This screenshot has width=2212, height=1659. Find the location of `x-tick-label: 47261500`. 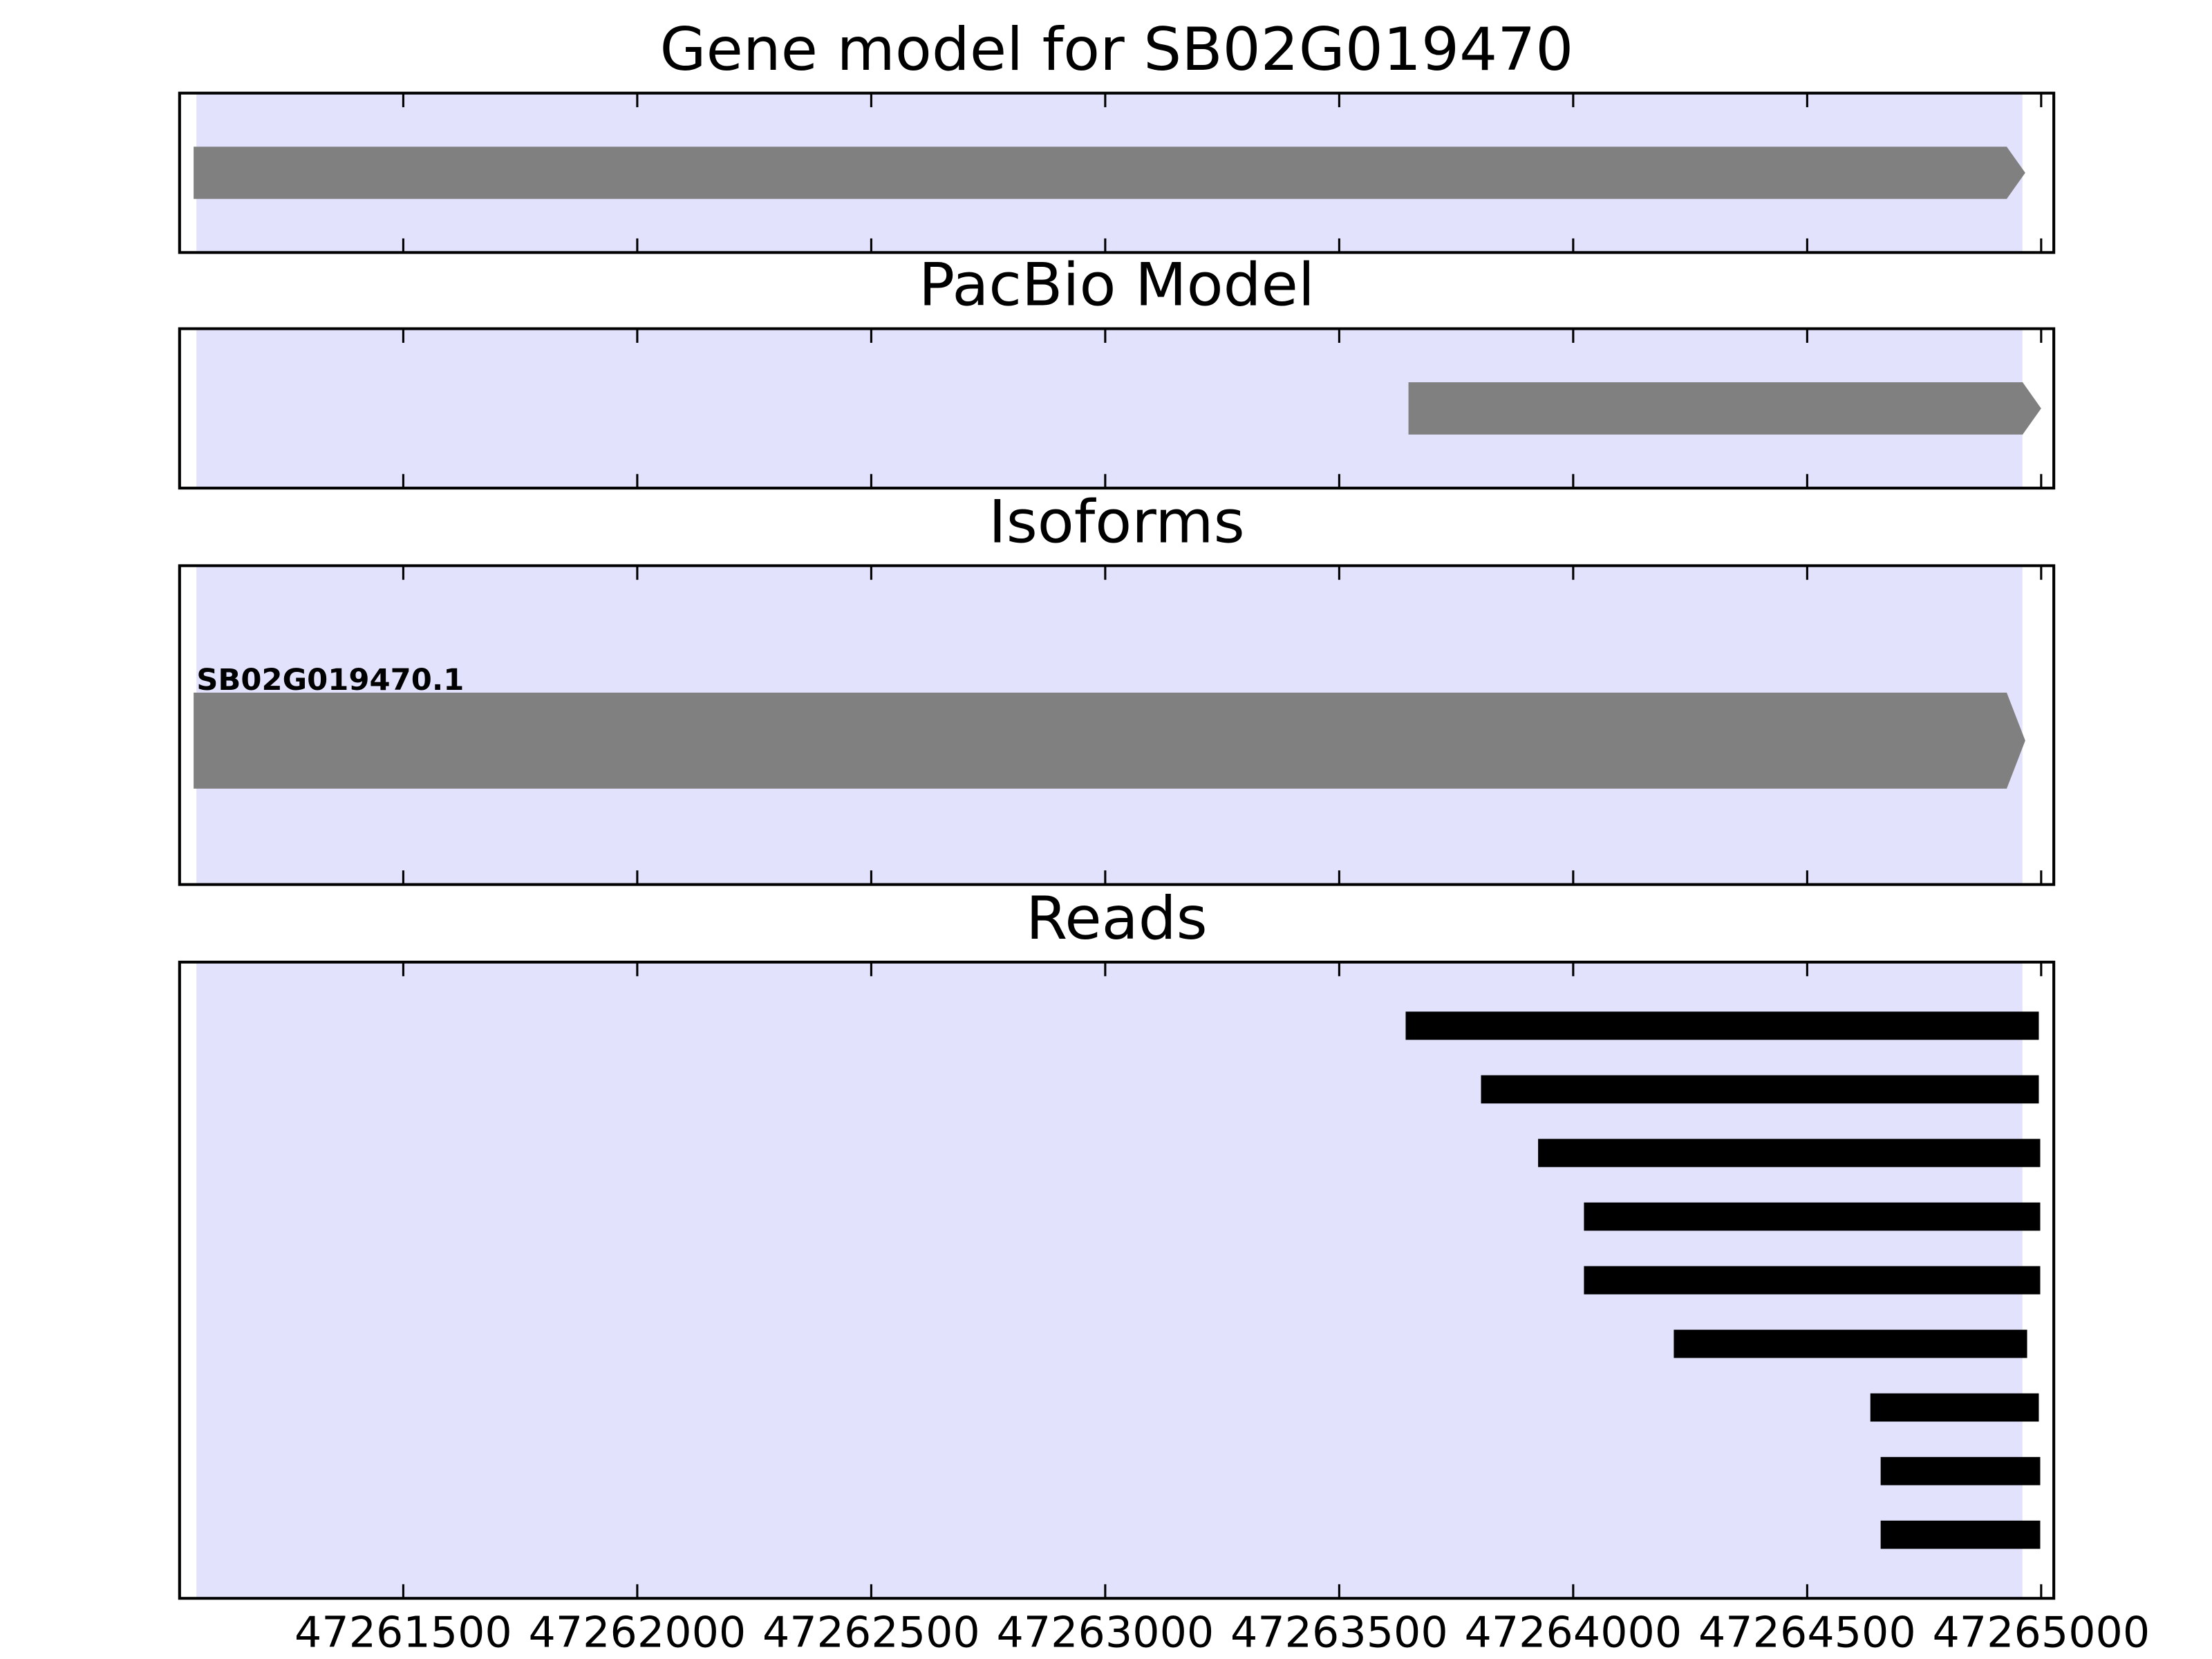

x-tick-label: 47261500 is located at coordinates (403, 1633).